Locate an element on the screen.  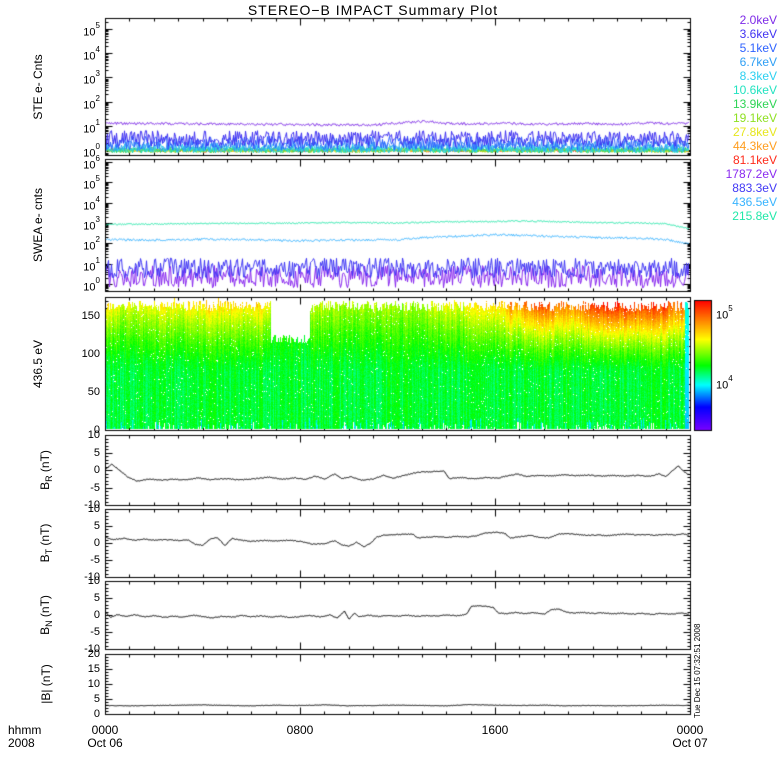
legend-entry: 10.6keV is located at coordinates (754, 90).